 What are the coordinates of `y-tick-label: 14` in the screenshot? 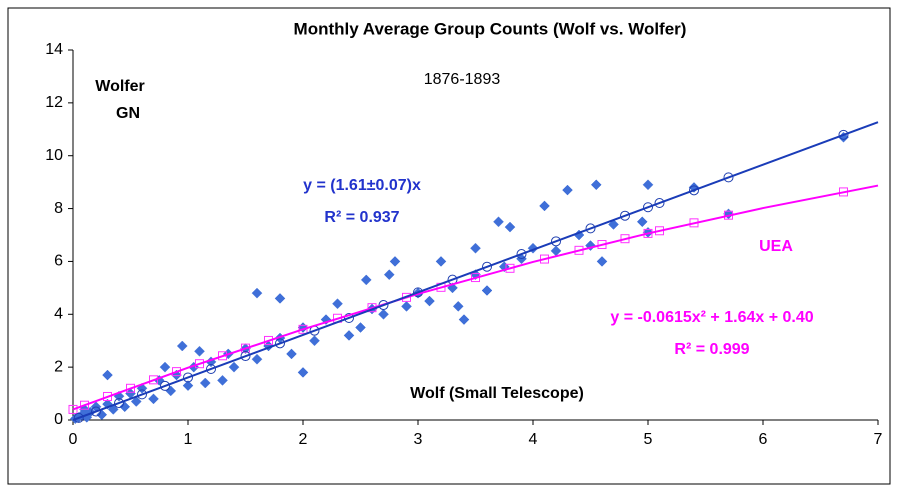 It's located at (54, 49).